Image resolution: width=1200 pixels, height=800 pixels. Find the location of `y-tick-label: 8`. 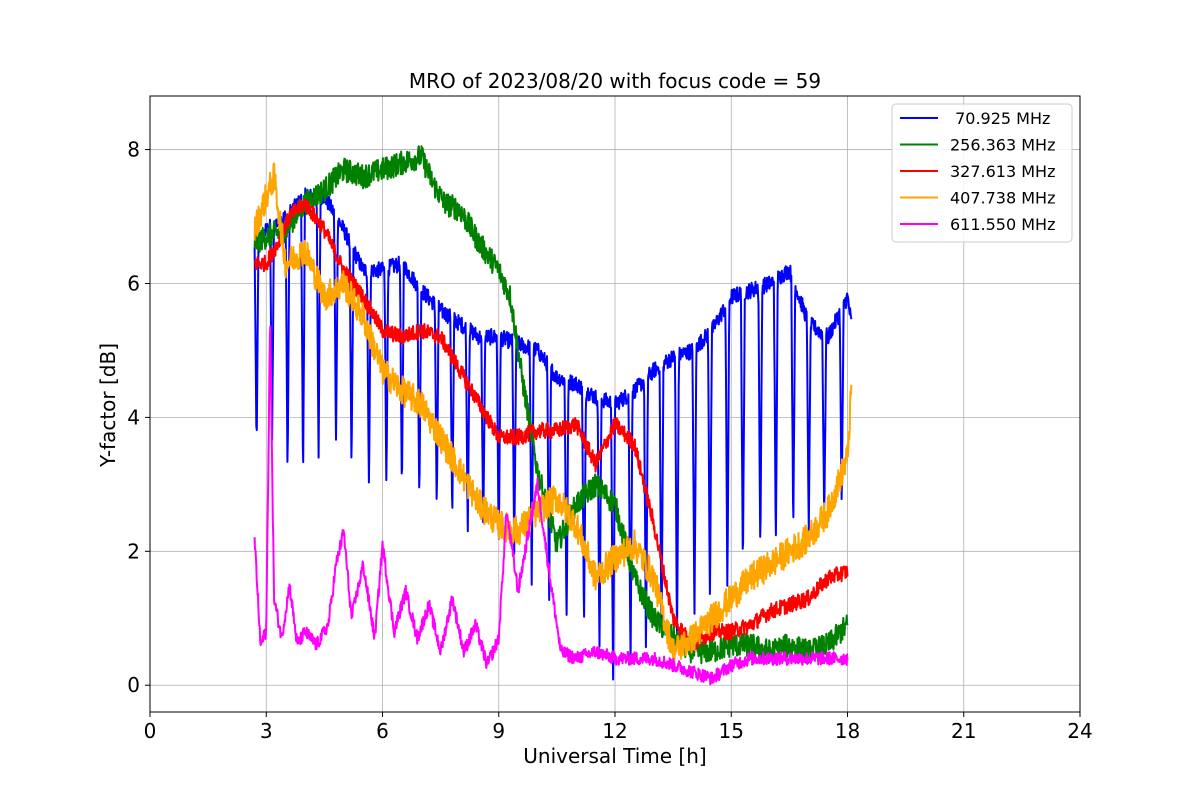

y-tick-label: 8 is located at coordinates (133, 150).